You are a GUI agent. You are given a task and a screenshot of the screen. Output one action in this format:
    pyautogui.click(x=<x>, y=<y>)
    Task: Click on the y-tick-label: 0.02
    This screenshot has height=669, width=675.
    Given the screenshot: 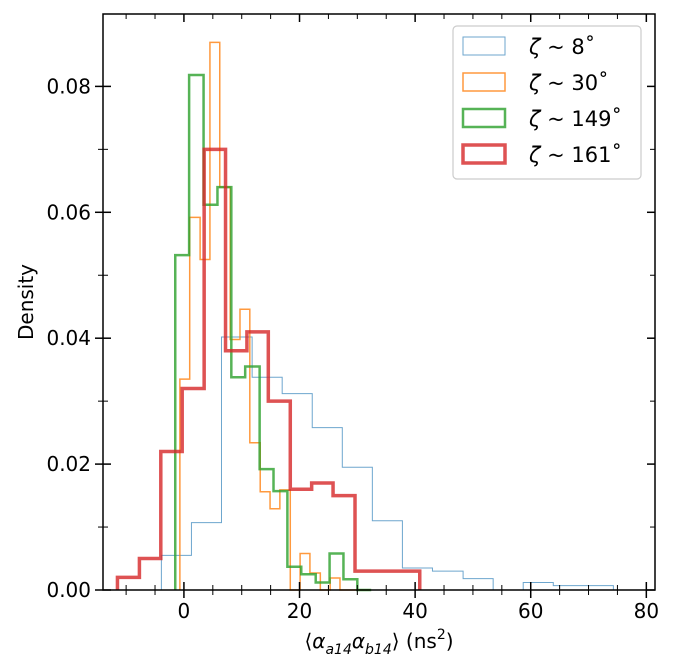 What is the action you would take?
    pyautogui.click(x=68, y=464)
    